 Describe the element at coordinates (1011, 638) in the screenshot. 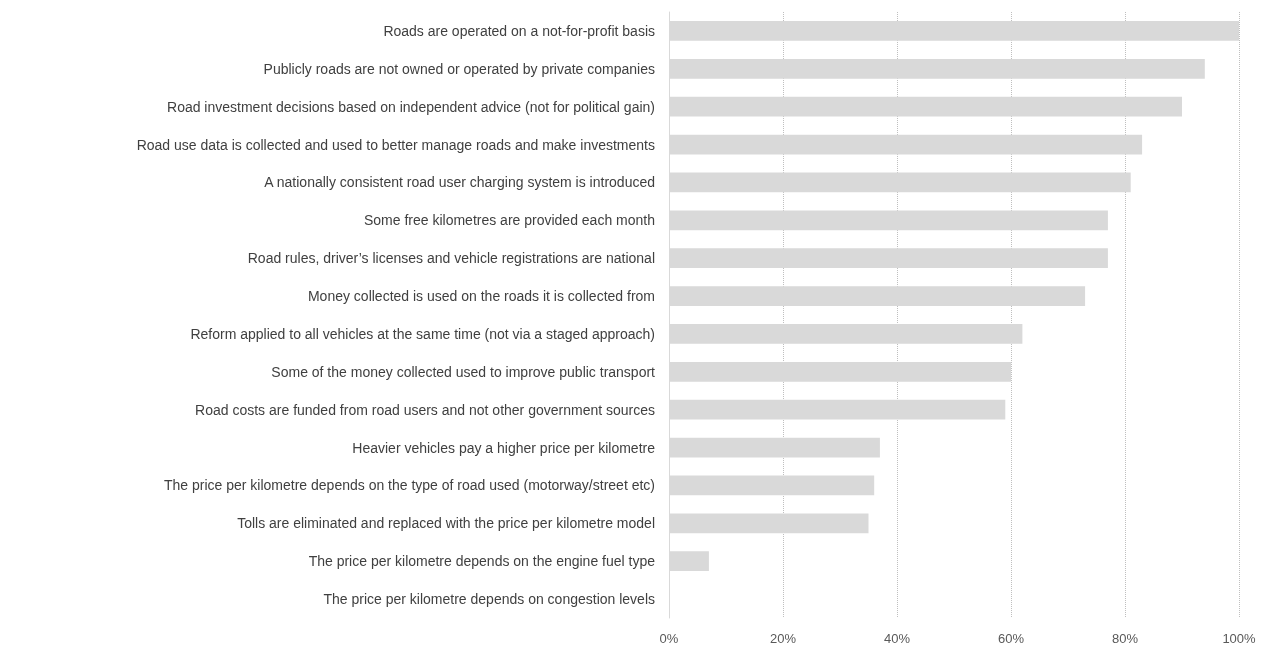

I see `x-tick-label: 60%` at that location.